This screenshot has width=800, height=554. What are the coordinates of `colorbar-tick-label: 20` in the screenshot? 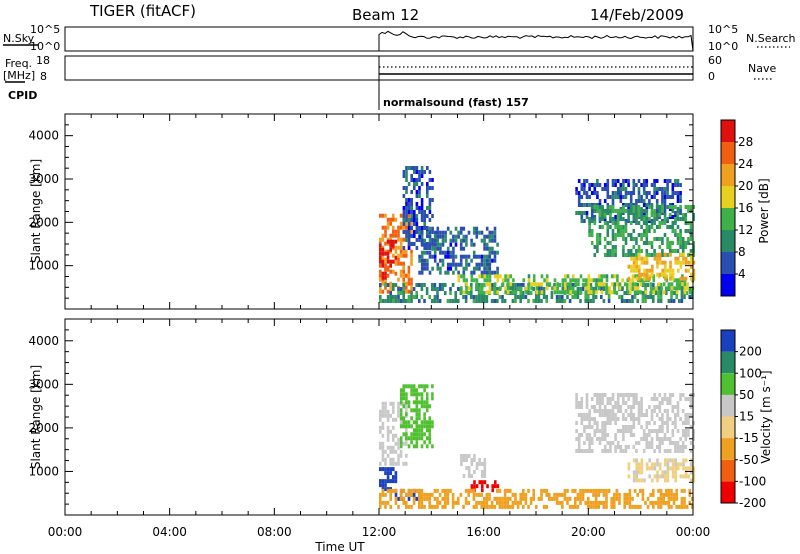 It's located at (745, 186).